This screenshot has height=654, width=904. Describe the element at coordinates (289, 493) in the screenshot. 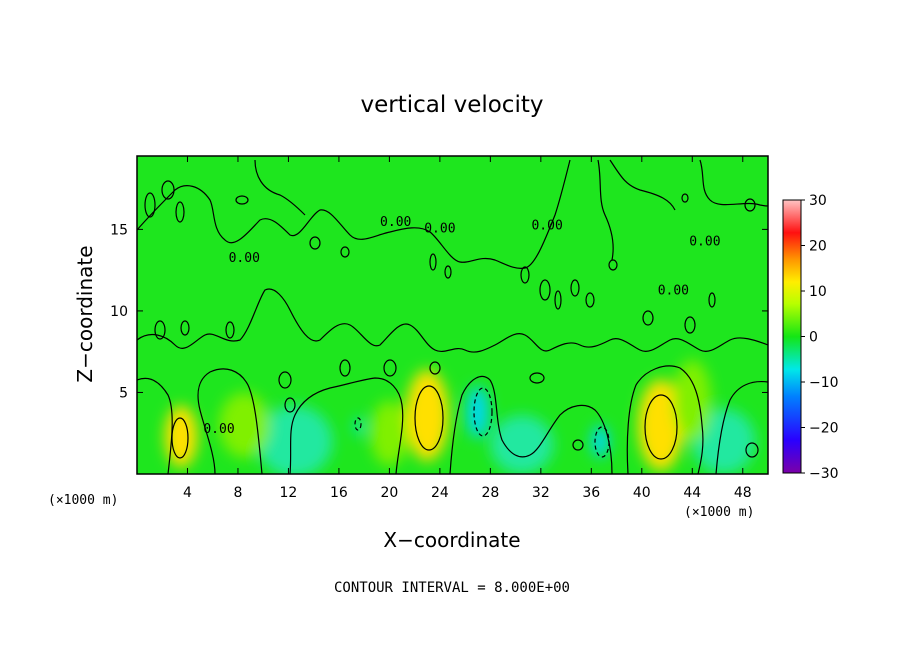

I see `x-tick-label: 12` at that location.